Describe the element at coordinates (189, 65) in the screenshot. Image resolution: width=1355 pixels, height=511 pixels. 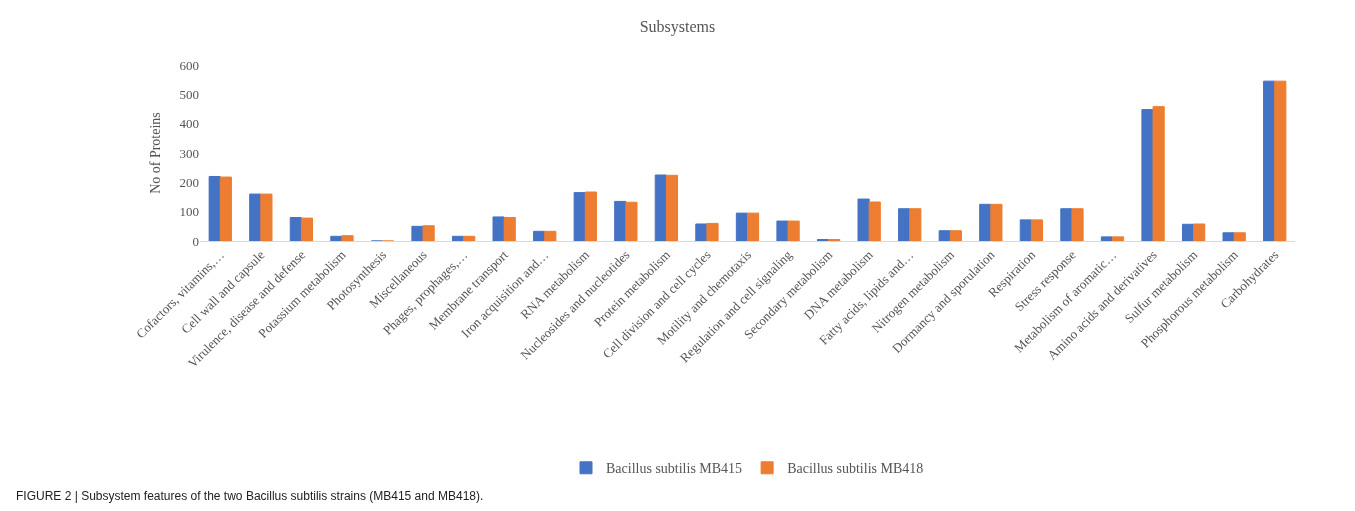
I see `y-tick-label: 600` at that location.